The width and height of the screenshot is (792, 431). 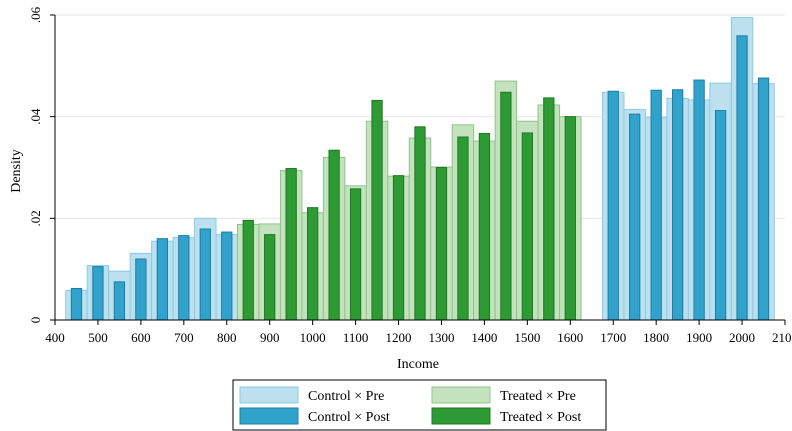 What do you see at coordinates (313, 337) in the screenshot?
I see `x-tick-label: 1000` at bounding box center [313, 337].